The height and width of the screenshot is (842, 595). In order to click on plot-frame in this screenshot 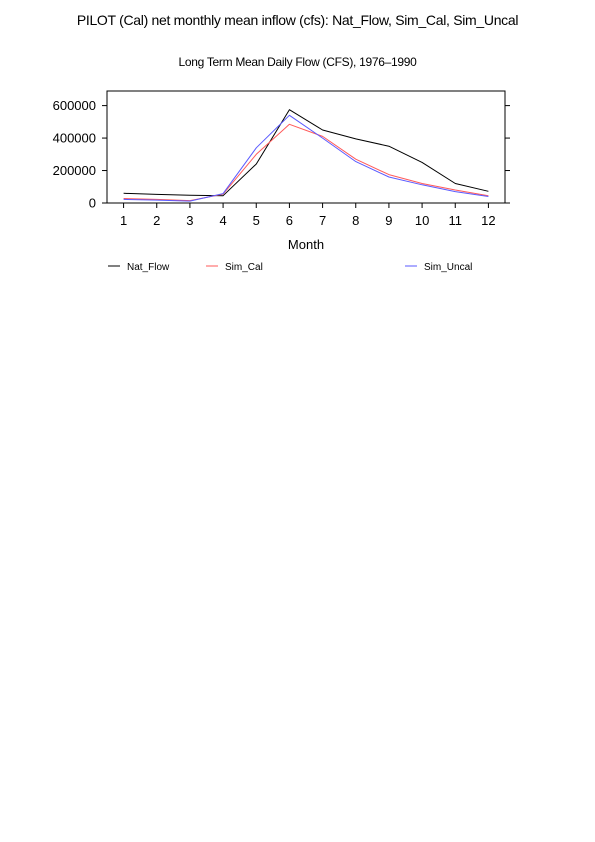, I will do `click(306, 147)`.